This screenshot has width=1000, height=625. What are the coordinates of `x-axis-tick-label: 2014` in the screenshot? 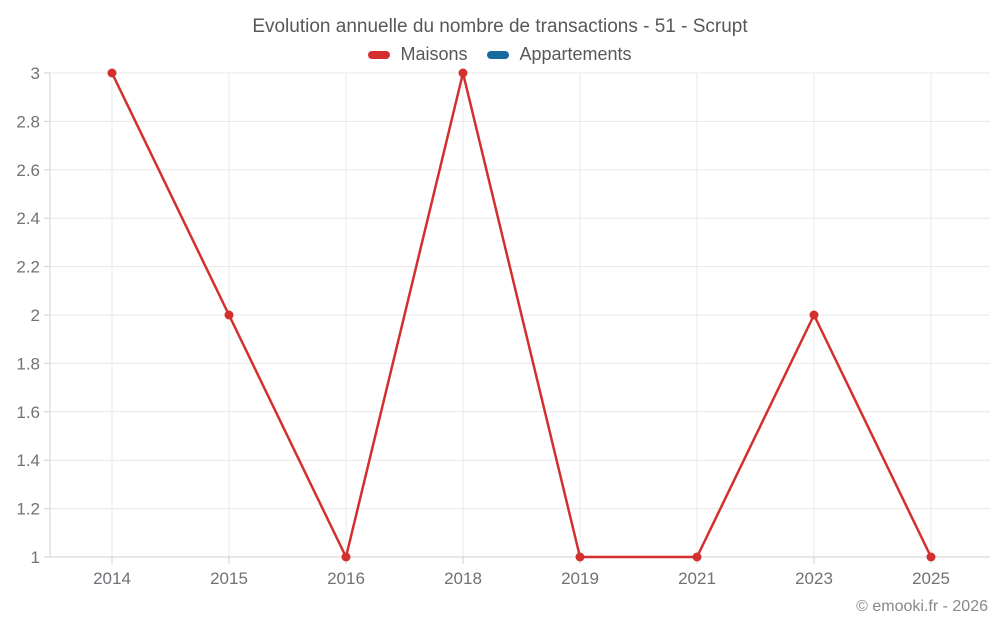 It's located at (112, 578).